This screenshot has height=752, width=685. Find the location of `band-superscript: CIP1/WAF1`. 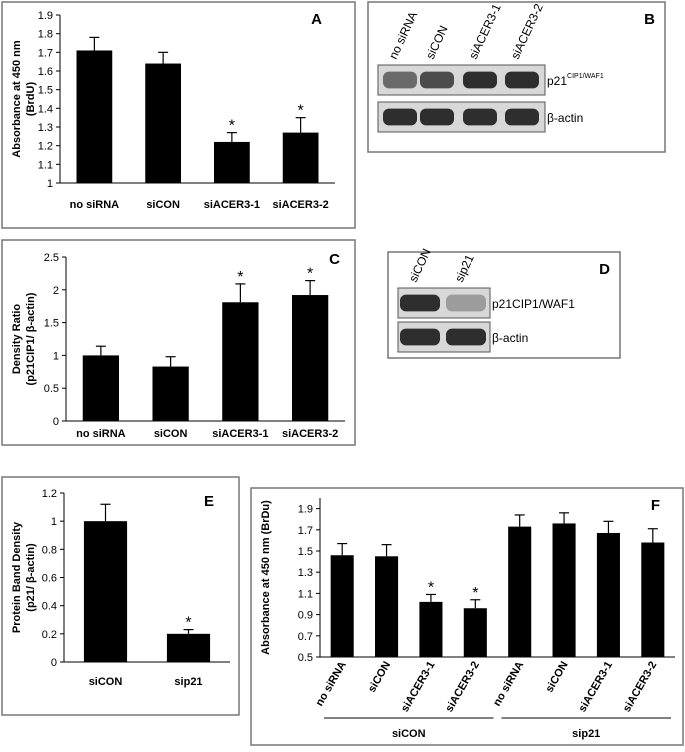

band-superscript: CIP1/WAF1 is located at coordinates (585, 76).